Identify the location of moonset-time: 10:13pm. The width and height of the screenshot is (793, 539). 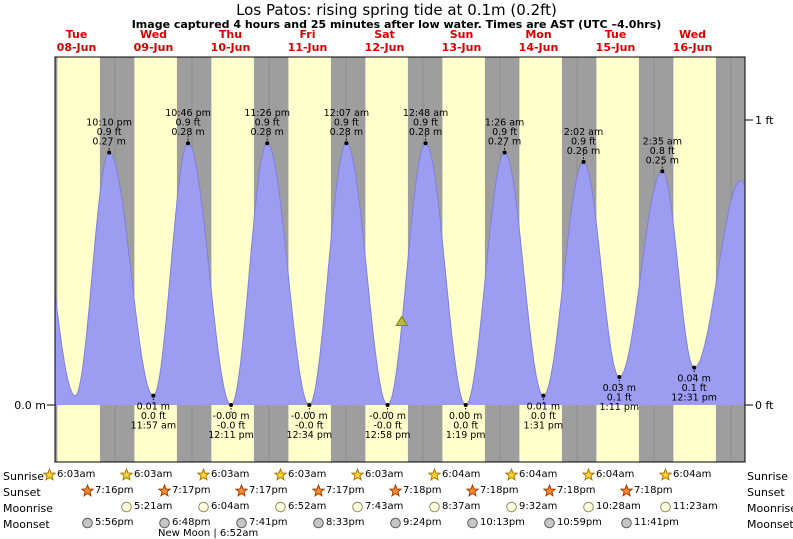
(502, 522).